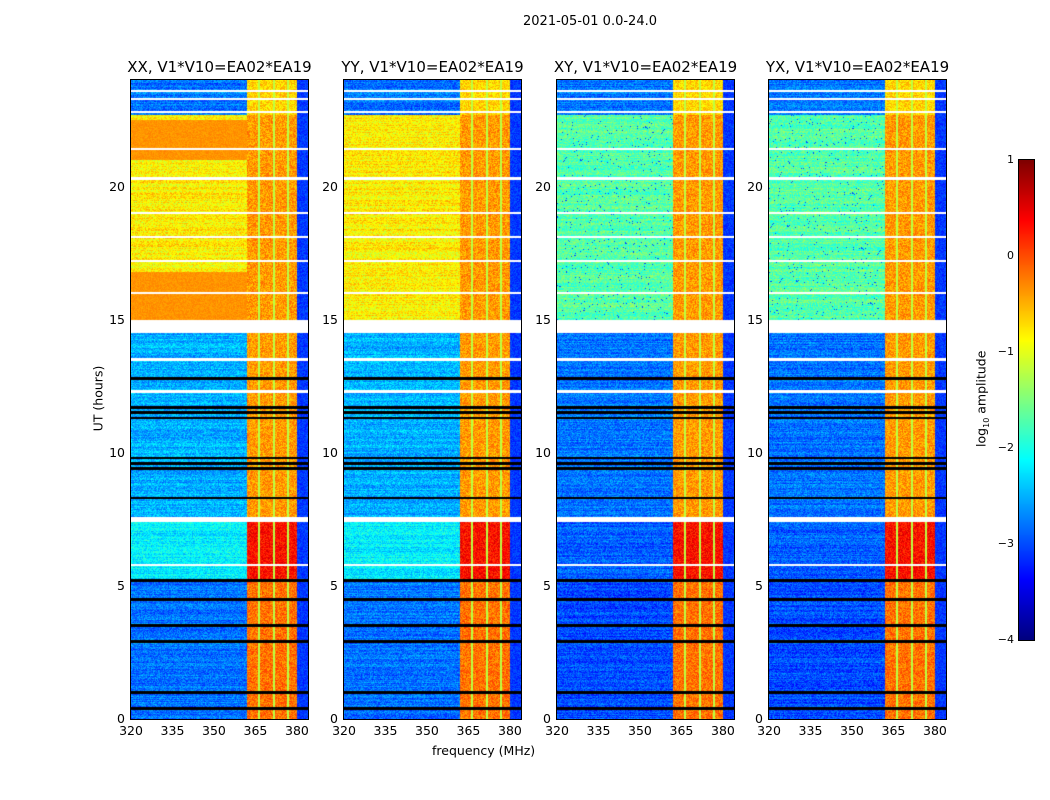  Describe the element at coordinates (1010, 255) in the screenshot. I see `colorbar-tick-label: 0` at that location.